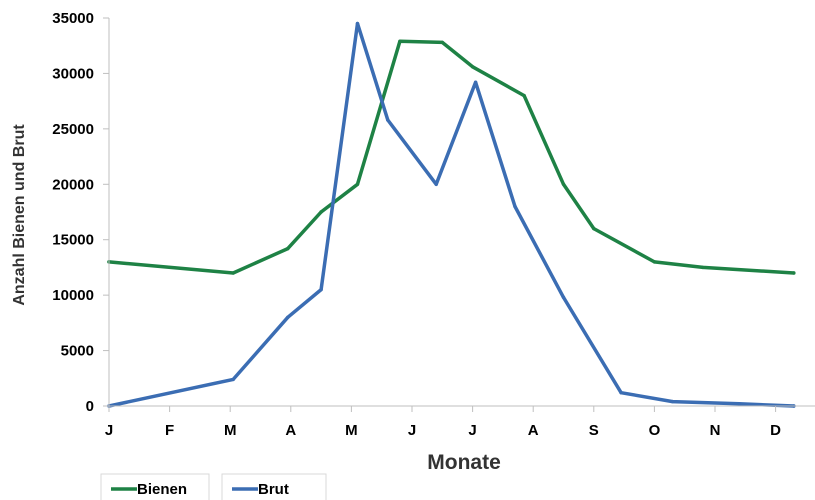  Describe the element at coordinates (73, 73) in the screenshot. I see `y-tick-label: 30000` at that location.